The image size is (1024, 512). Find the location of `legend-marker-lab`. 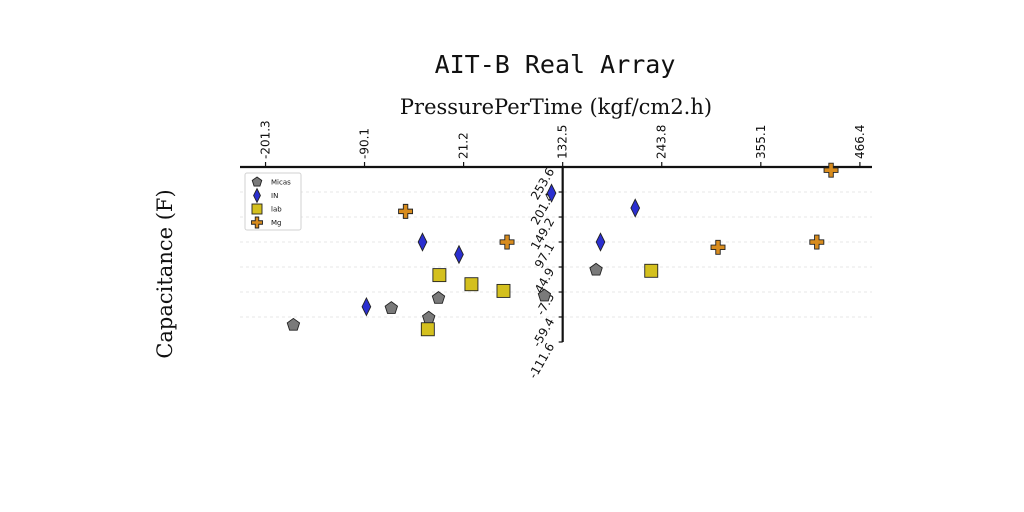

legend-marker-lab is located at coordinates (257, 209).